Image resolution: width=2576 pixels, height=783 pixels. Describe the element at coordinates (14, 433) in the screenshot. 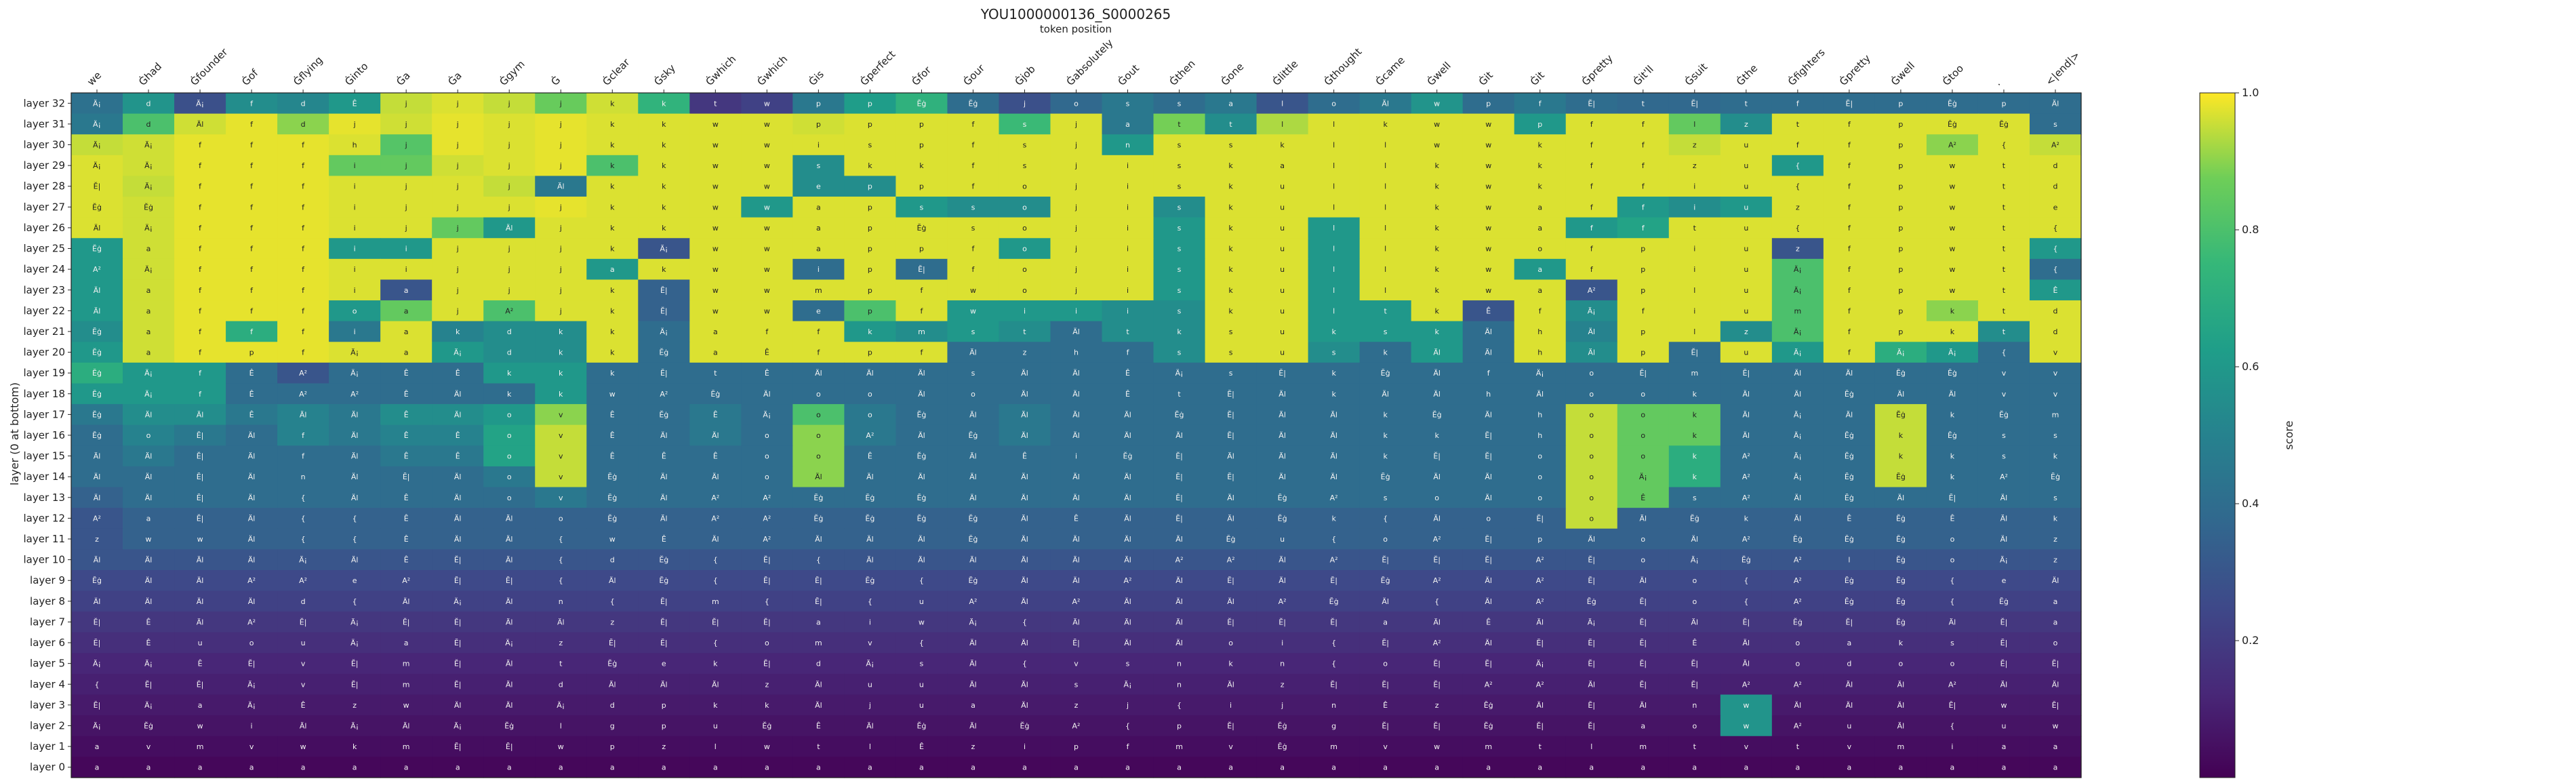

I see `y-axis-label: layer (0 at bottom)` at that location.